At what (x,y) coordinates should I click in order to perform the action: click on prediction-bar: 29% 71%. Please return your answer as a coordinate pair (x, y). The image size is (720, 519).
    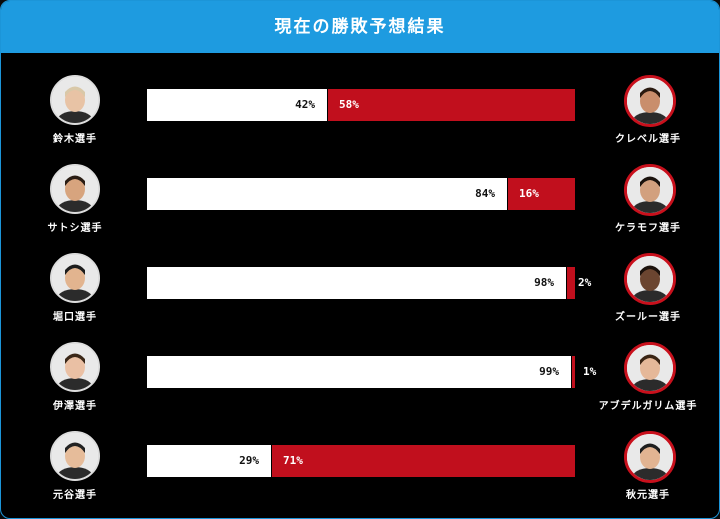
    Looking at the image, I should click on (361, 461).